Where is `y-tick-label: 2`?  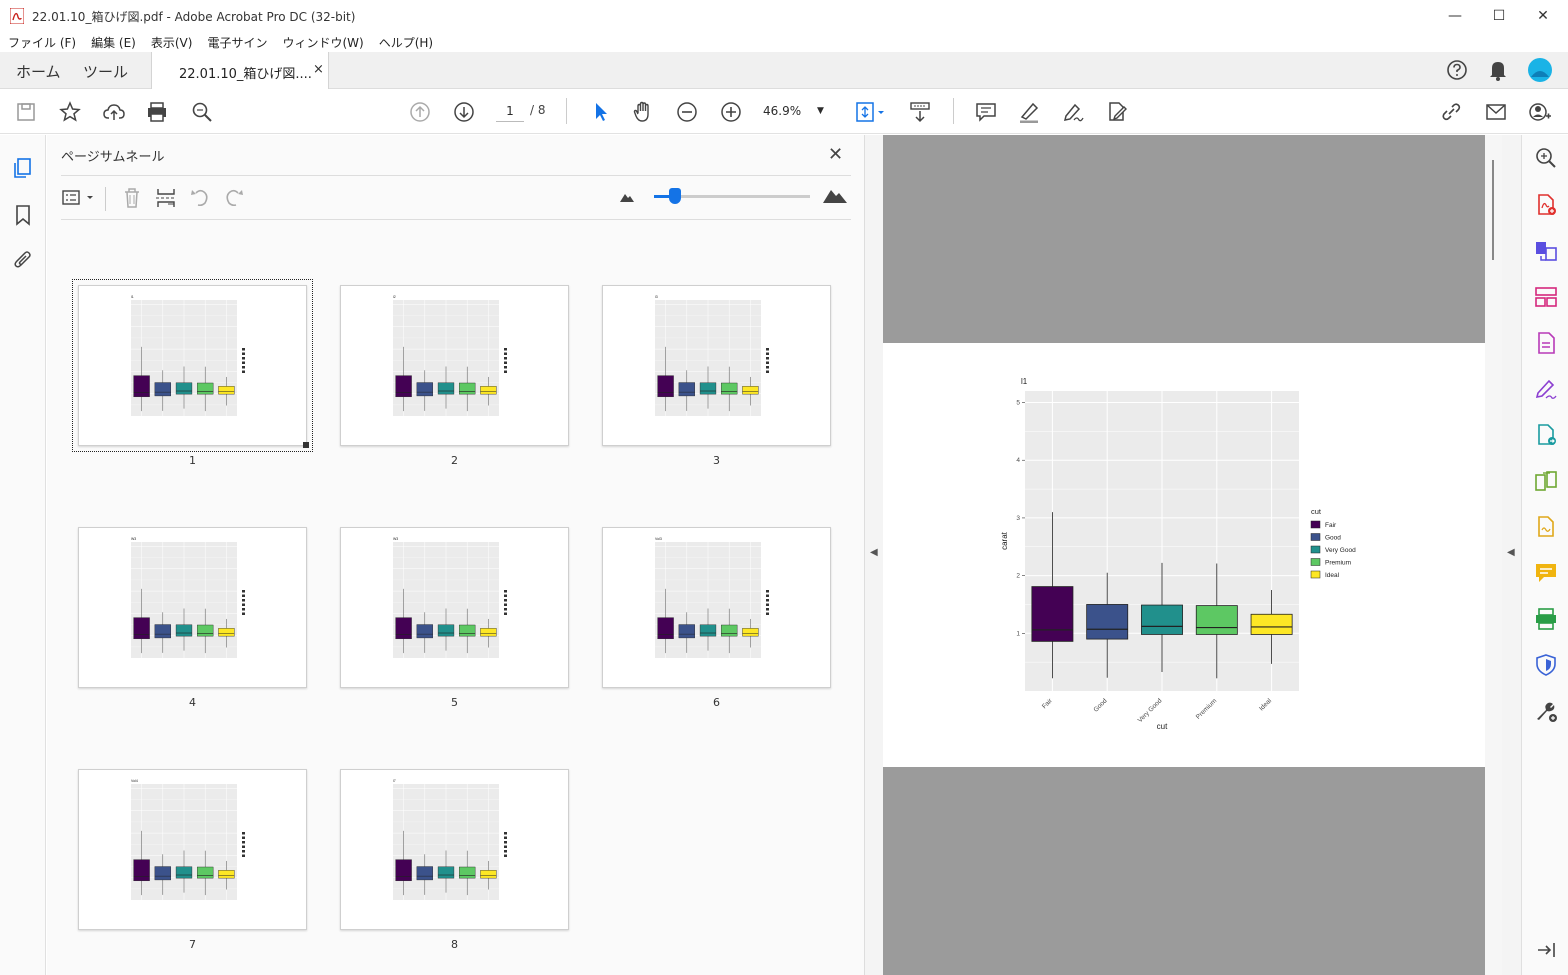 y-tick-label: 2 is located at coordinates (1018, 576).